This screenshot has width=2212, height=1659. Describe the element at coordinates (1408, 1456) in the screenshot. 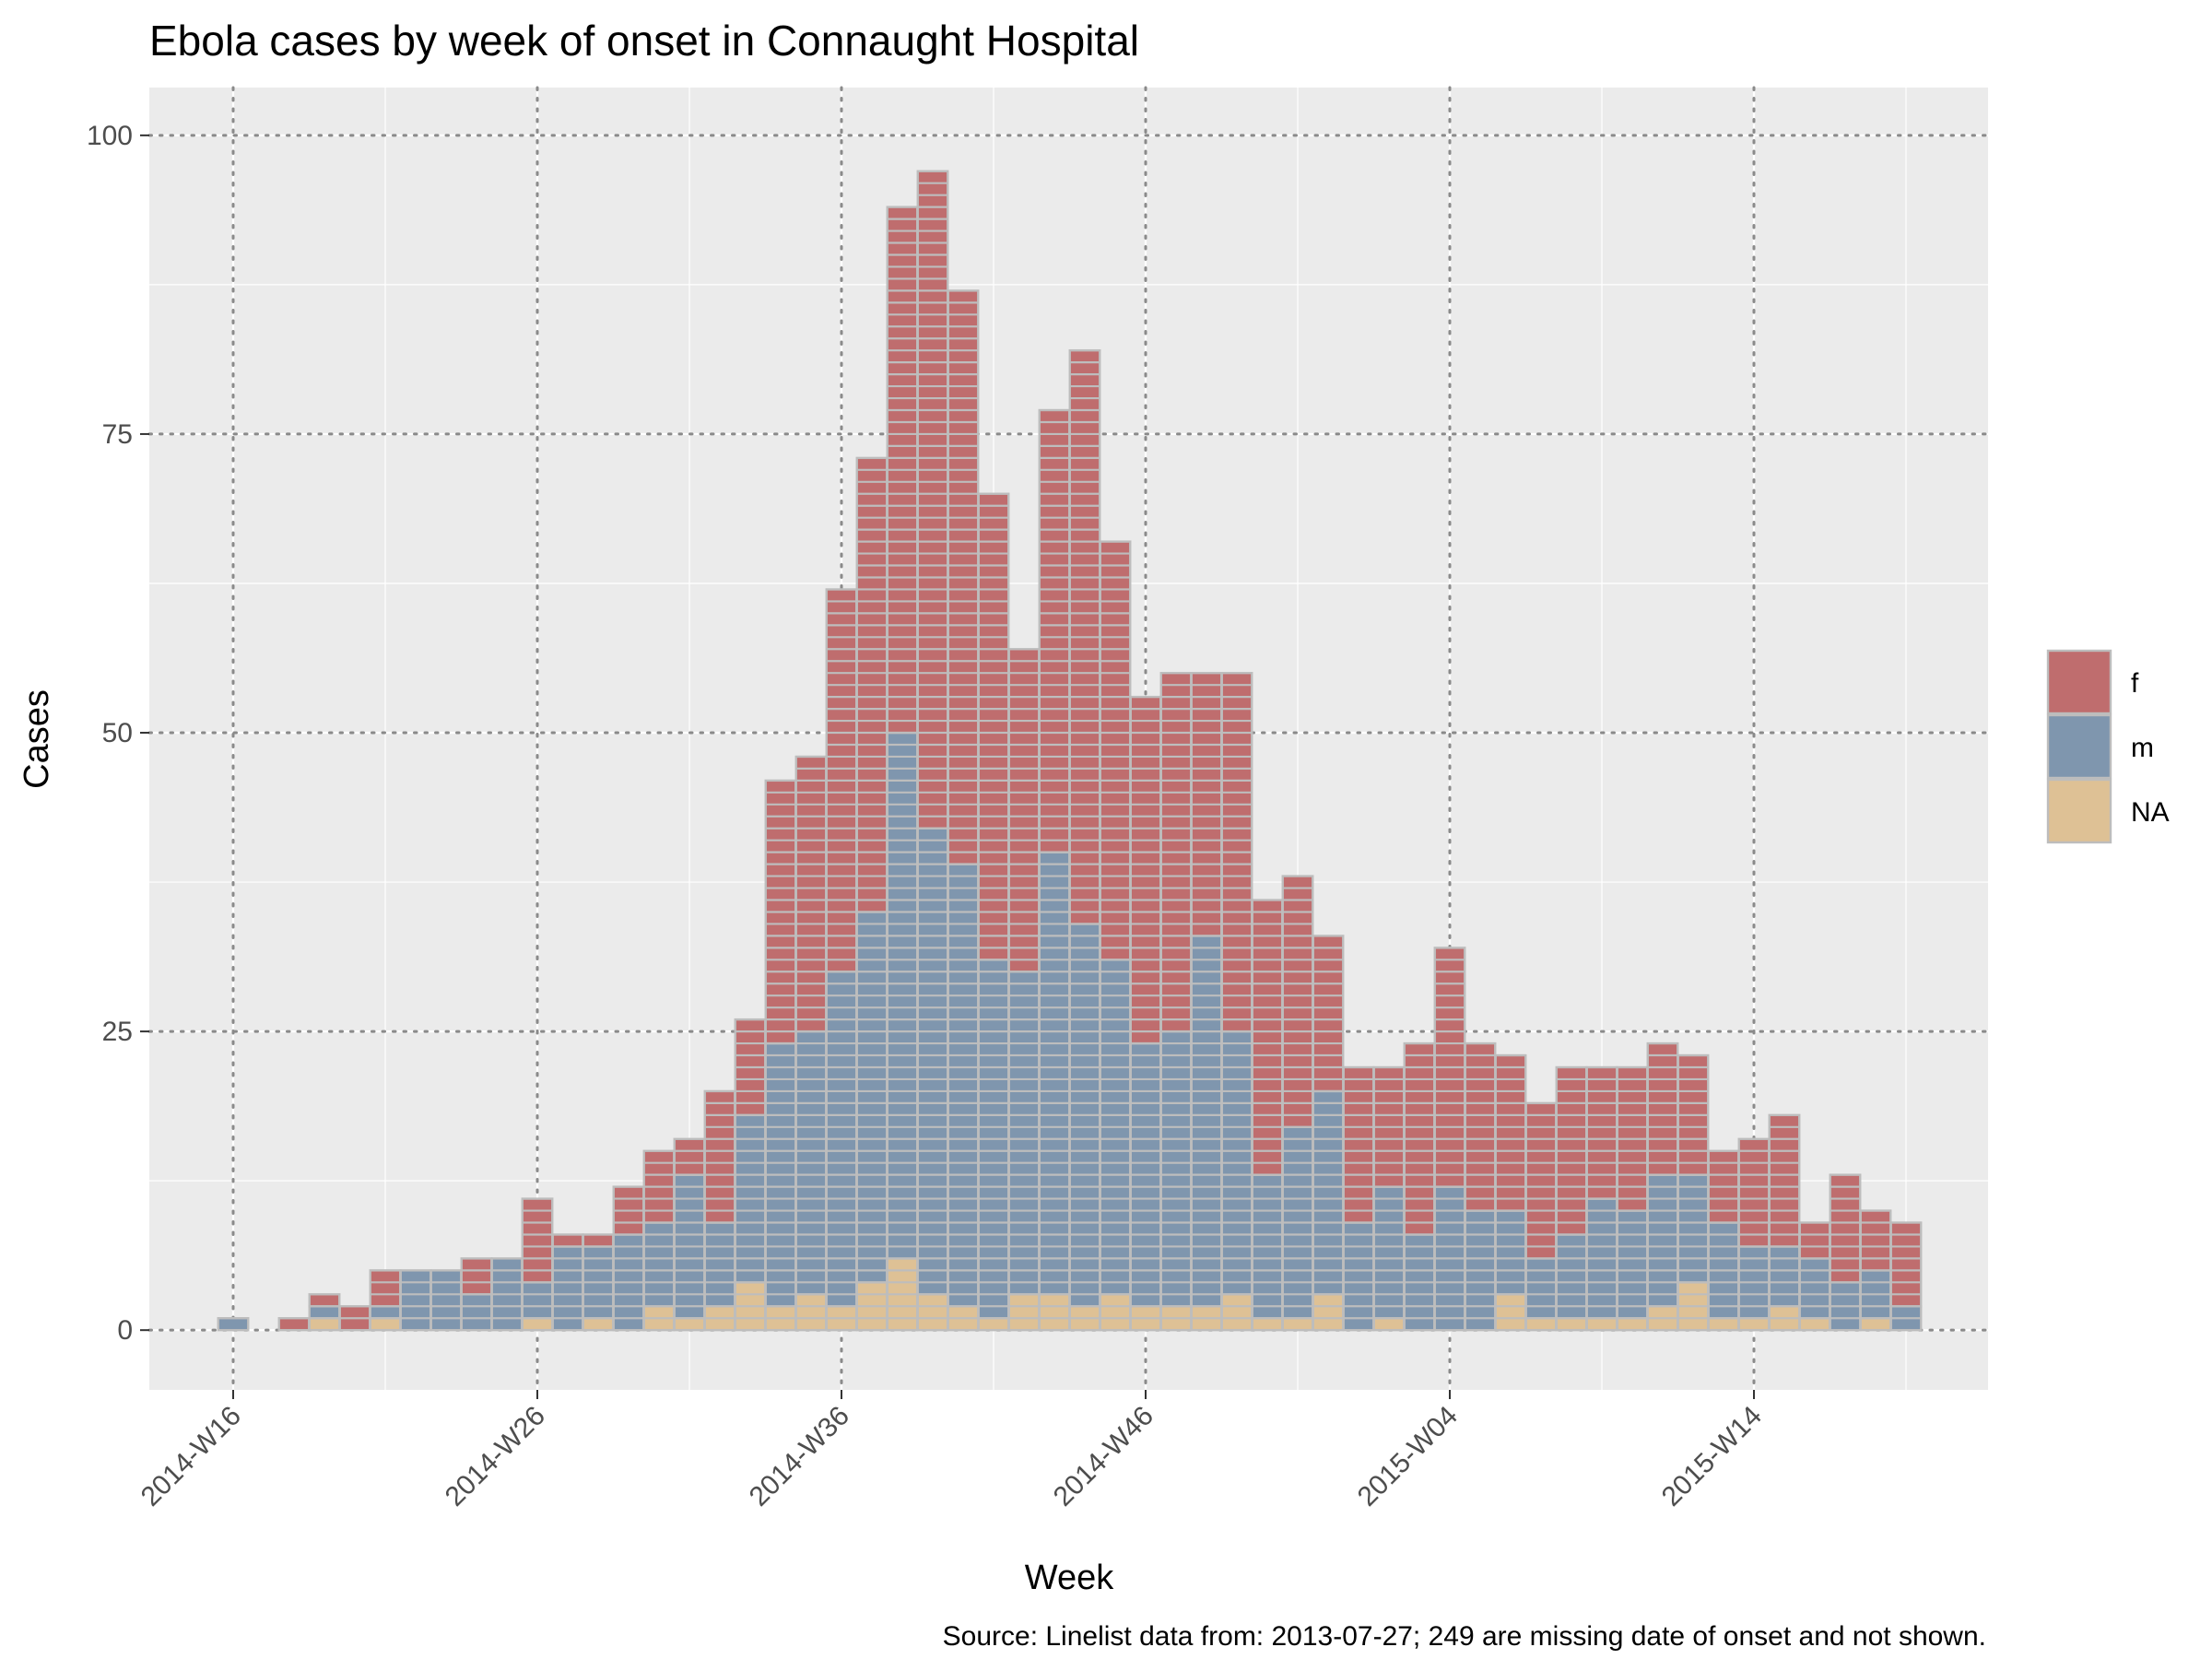

I see `x-tick-label: 2015-W04` at that location.